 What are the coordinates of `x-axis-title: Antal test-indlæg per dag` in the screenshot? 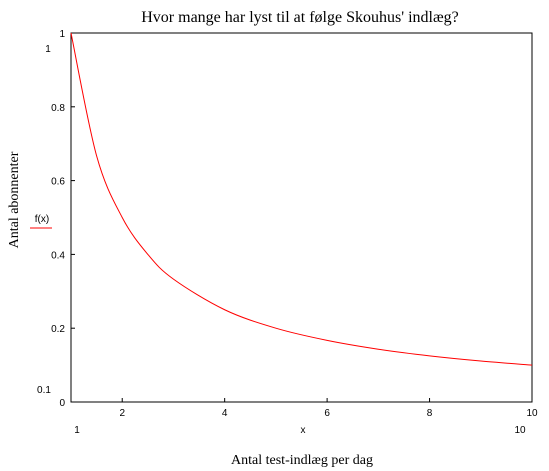 It's located at (302, 460).